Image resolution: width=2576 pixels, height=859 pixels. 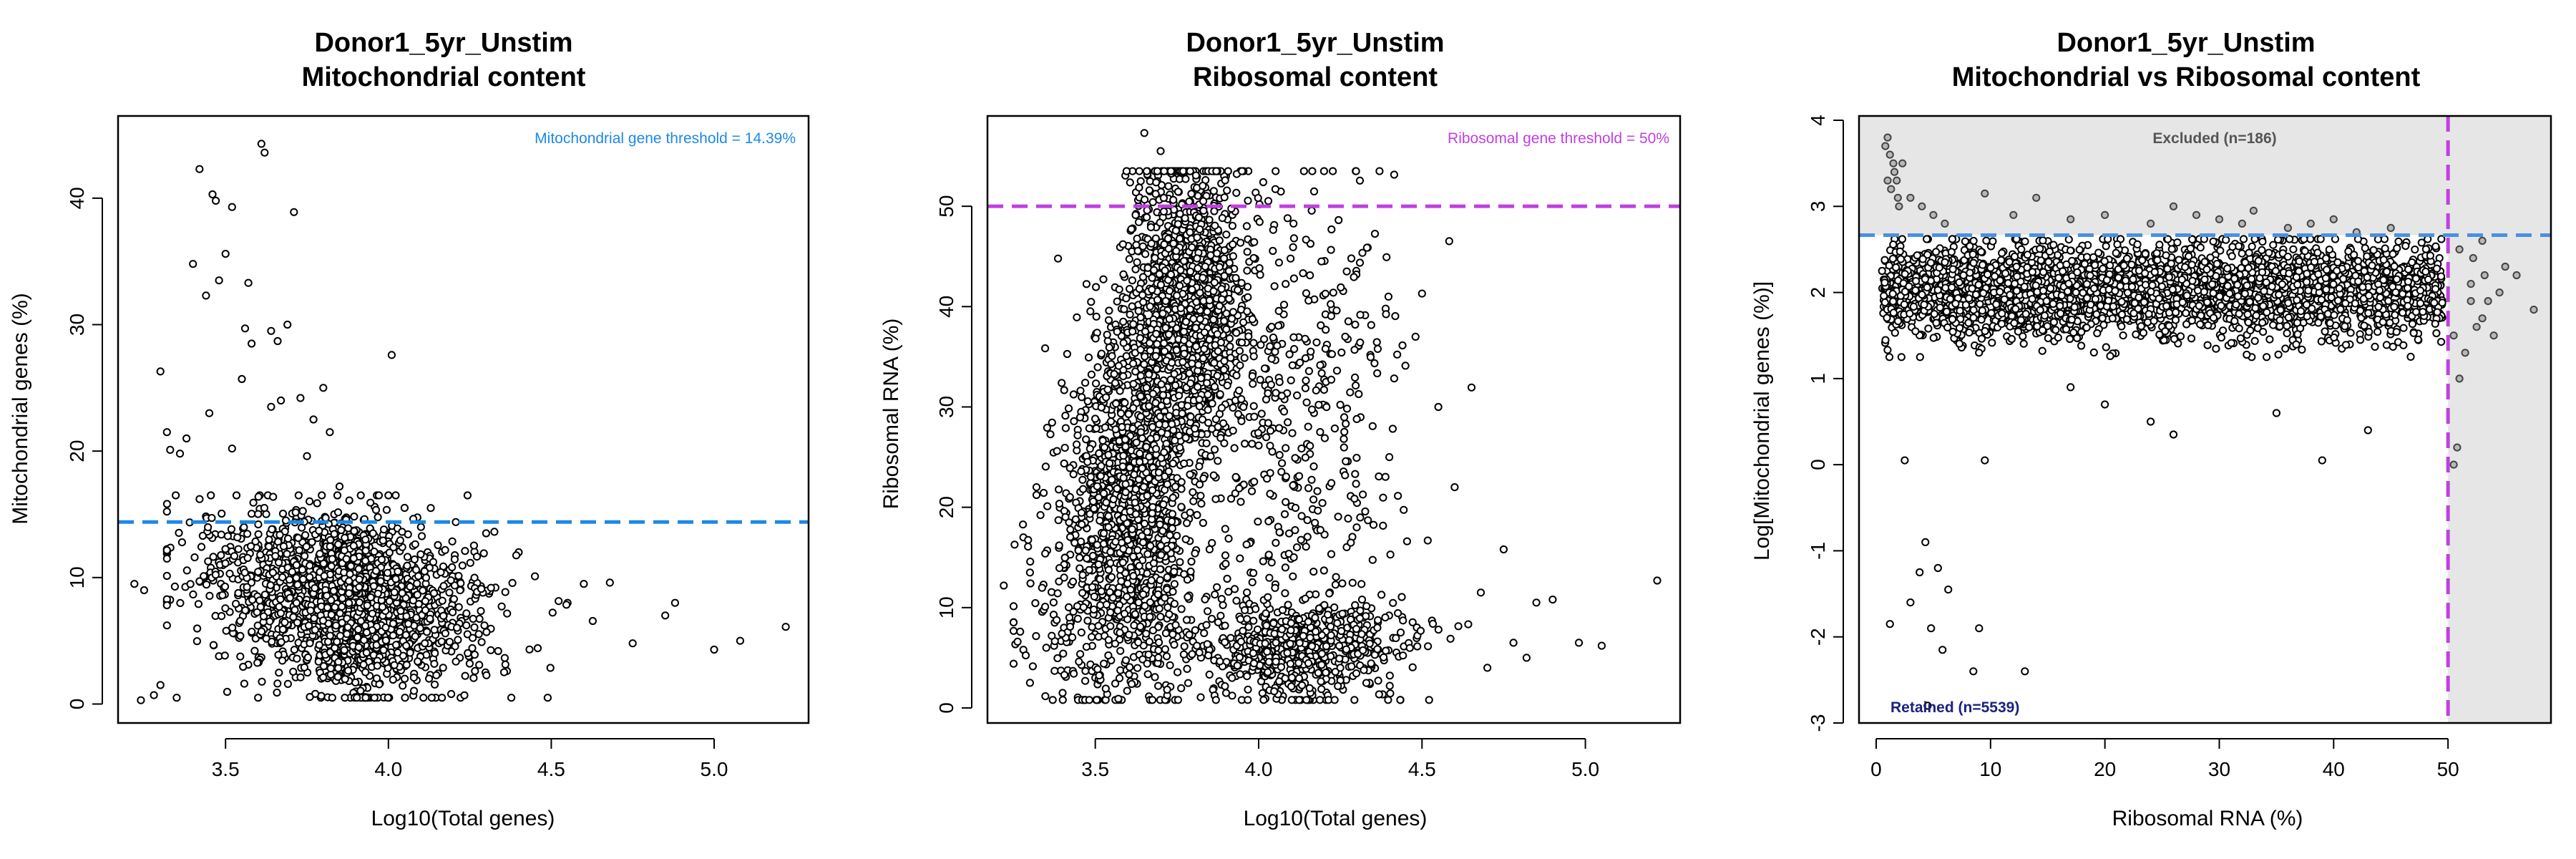 I want to click on panel-title-line2: Ribosomal content, so click(x=1315, y=77).